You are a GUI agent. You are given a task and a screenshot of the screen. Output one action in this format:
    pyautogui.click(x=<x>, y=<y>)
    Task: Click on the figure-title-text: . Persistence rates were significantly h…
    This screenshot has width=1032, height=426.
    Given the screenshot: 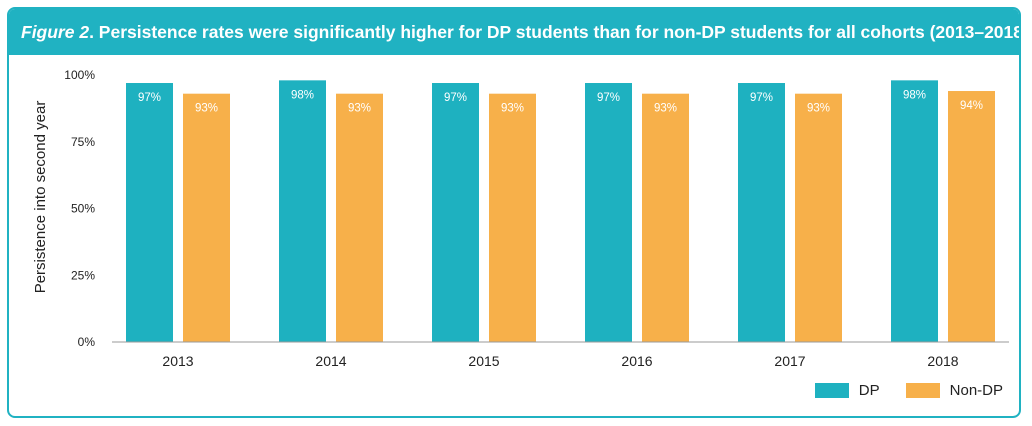 What is the action you would take?
    pyautogui.click(x=555, y=32)
    